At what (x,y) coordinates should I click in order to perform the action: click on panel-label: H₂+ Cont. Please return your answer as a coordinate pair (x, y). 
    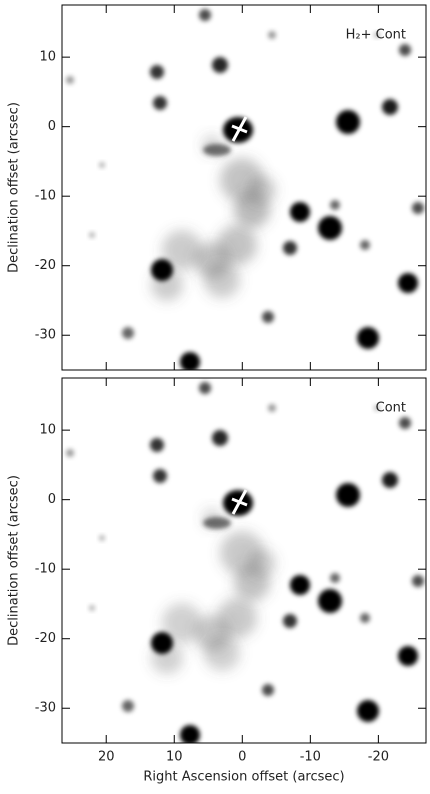
    Looking at the image, I should click on (376, 35).